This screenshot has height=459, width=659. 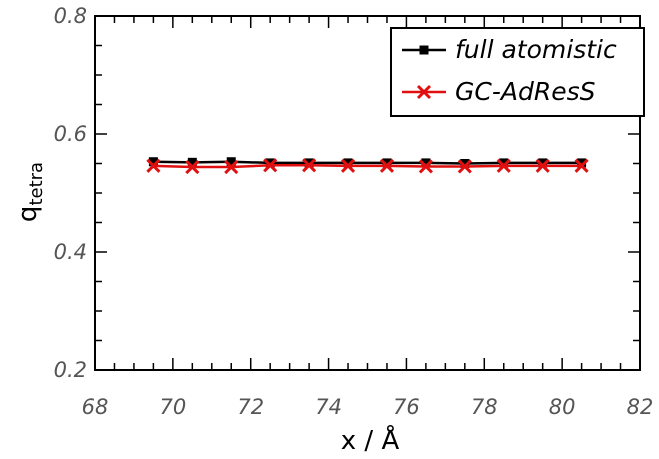 I want to click on x-tick-label: 74, so click(x=328, y=407).